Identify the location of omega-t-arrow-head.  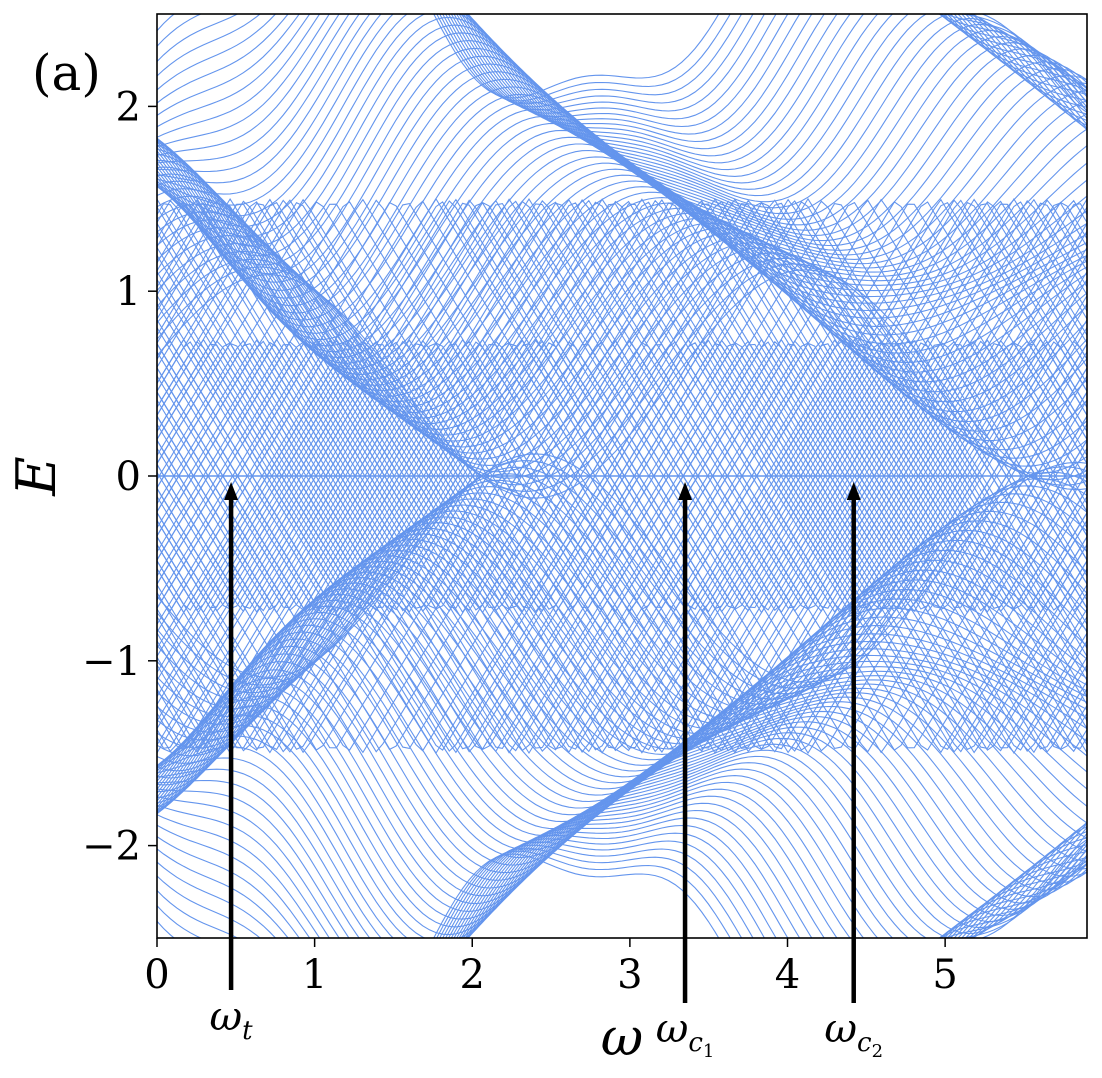
(231, 491).